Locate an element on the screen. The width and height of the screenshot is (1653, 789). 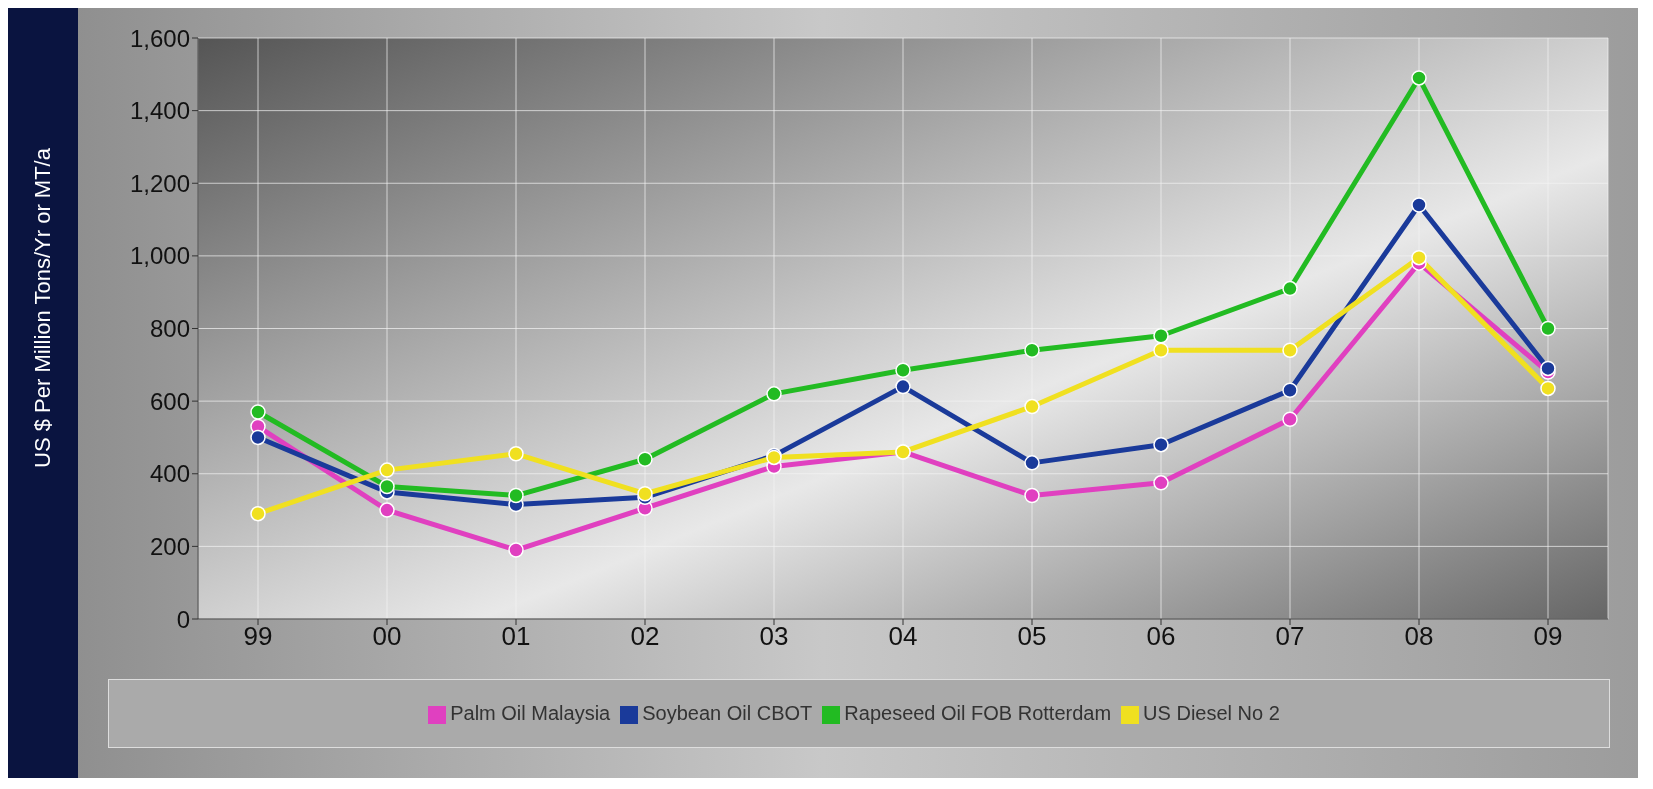
y-tick-label: 1,200 is located at coordinates (159, 183).